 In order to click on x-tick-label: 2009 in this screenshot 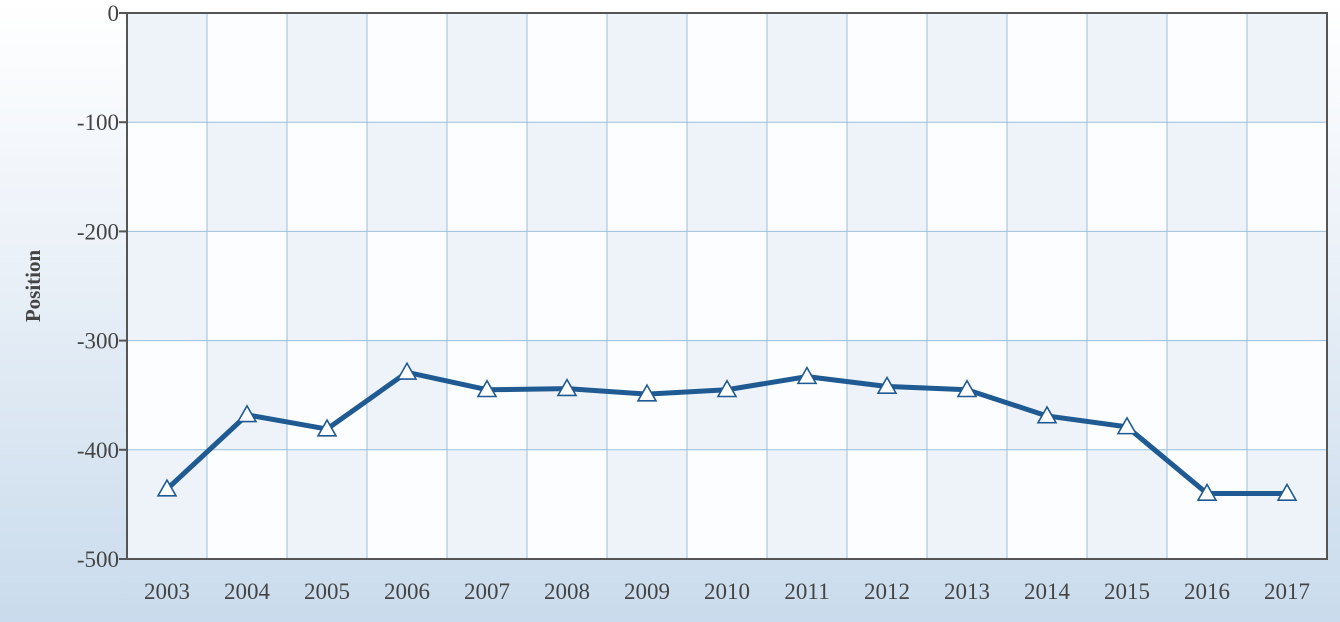, I will do `click(647, 591)`.